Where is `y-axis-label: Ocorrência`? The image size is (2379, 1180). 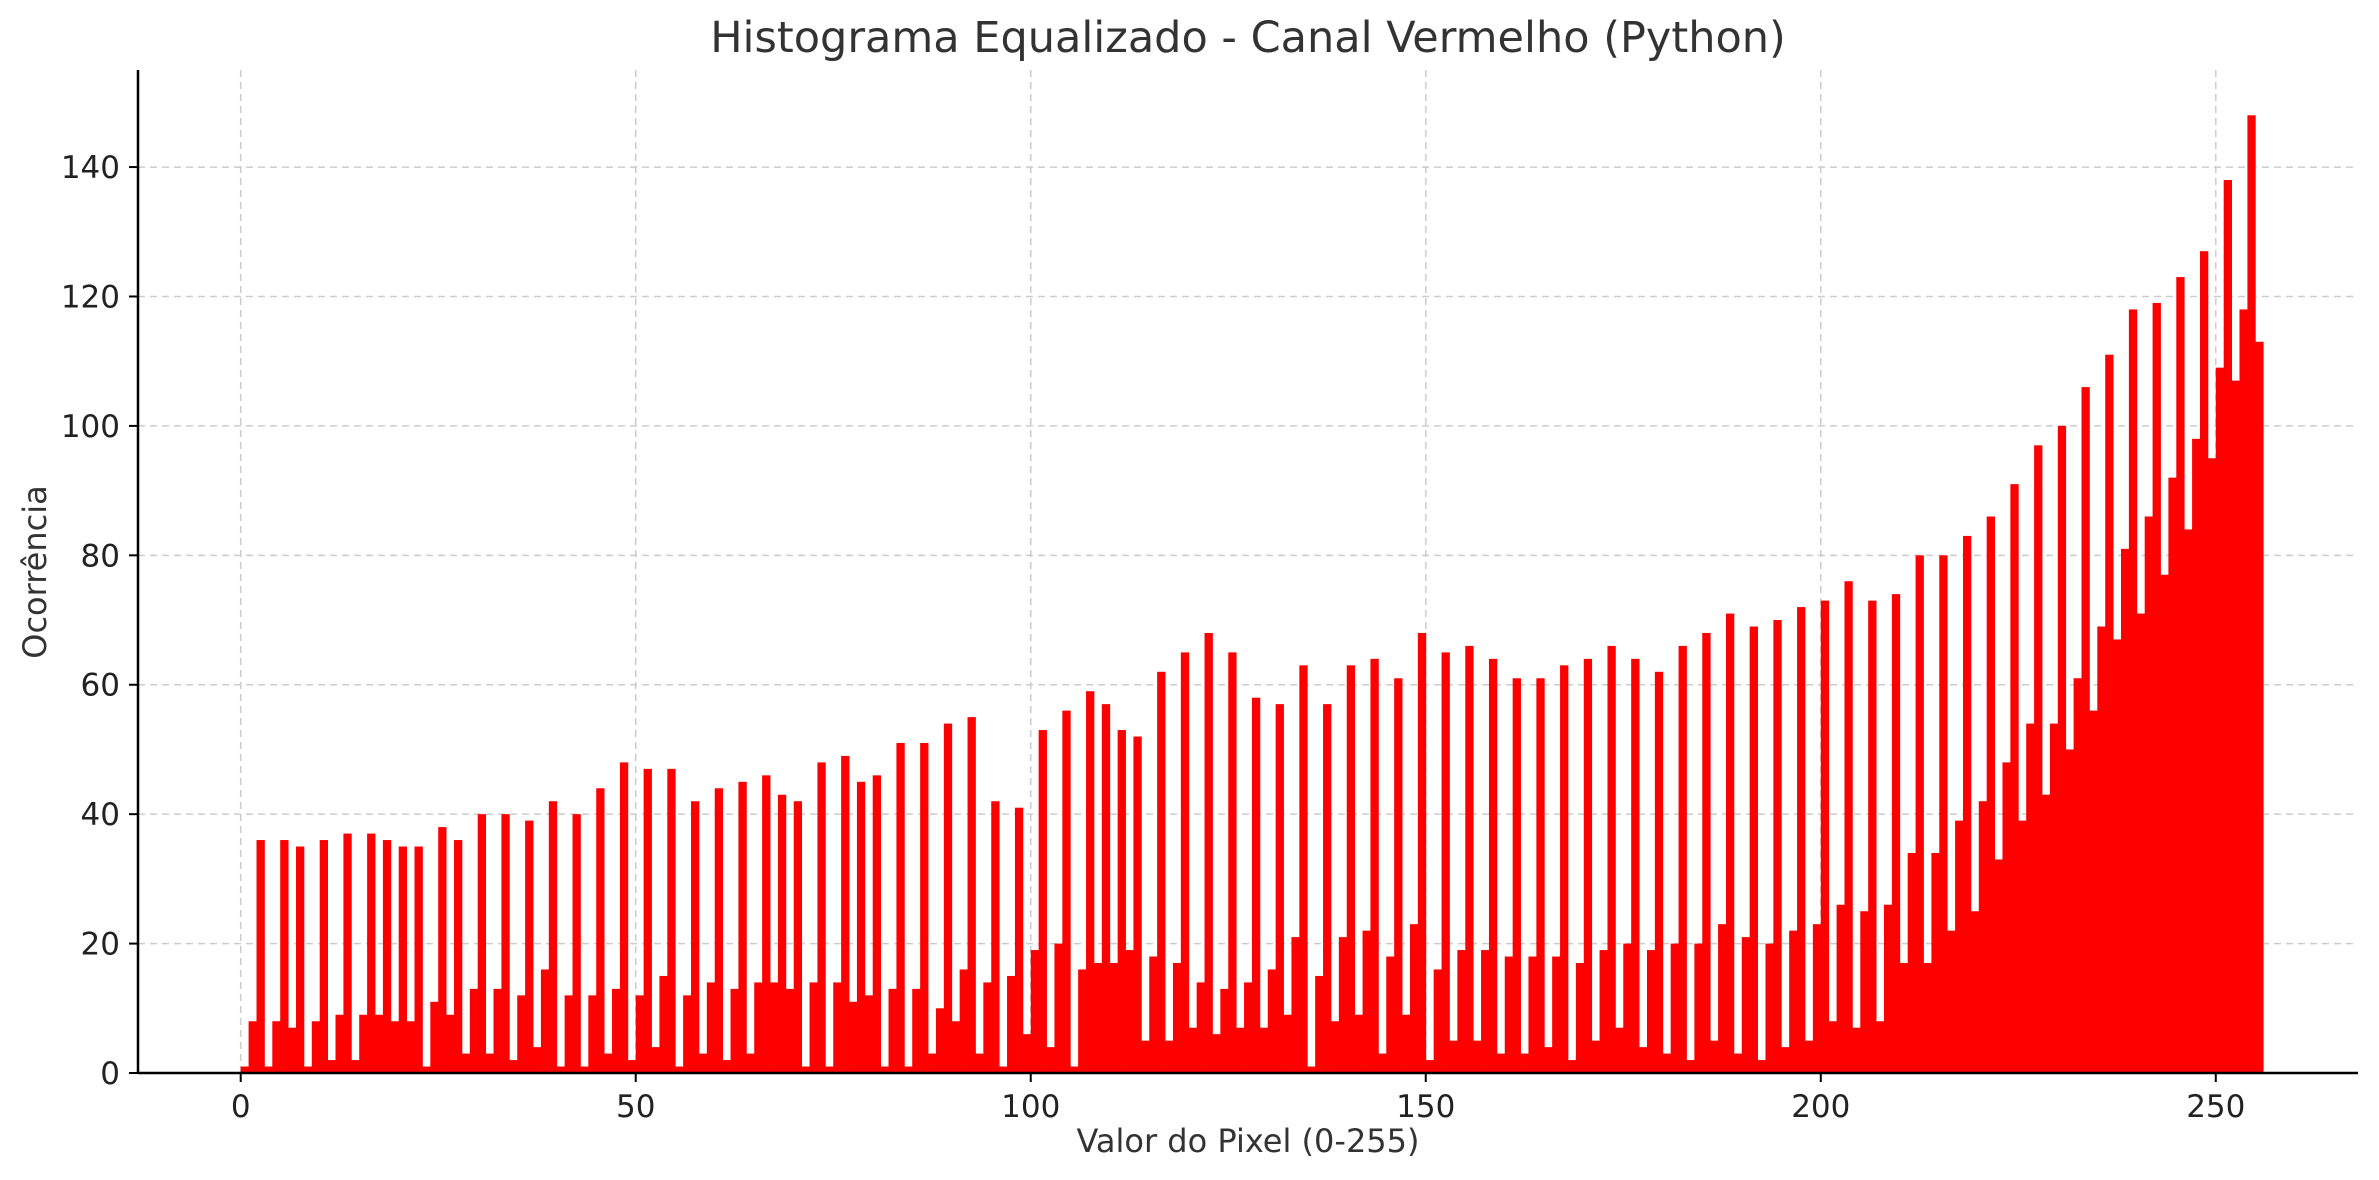 y-axis-label: Ocorrência is located at coordinates (35, 571).